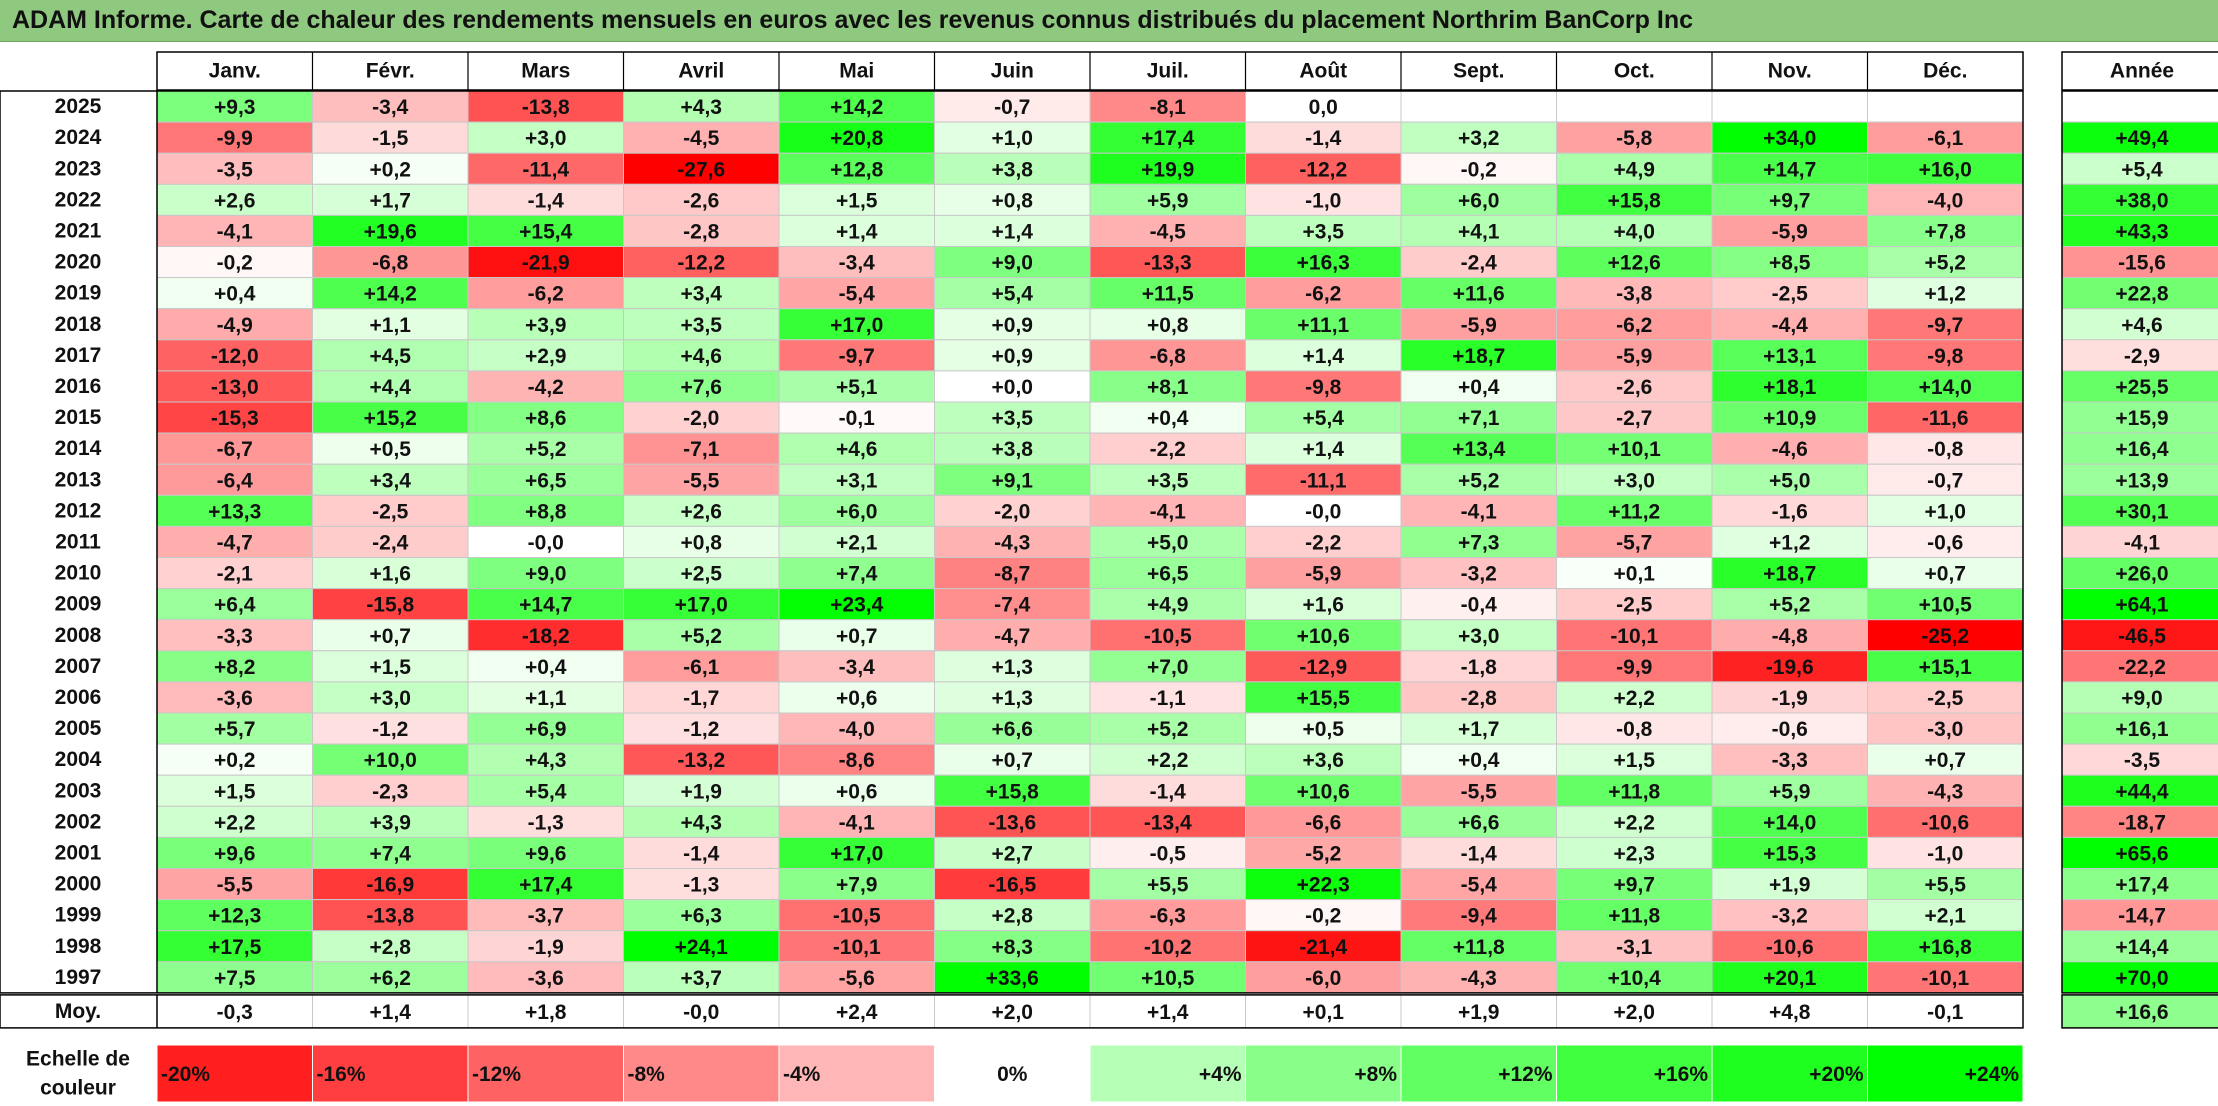 The width and height of the screenshot is (2218, 1106). I want to click on cell-value: -2,2, so click(1323, 542).